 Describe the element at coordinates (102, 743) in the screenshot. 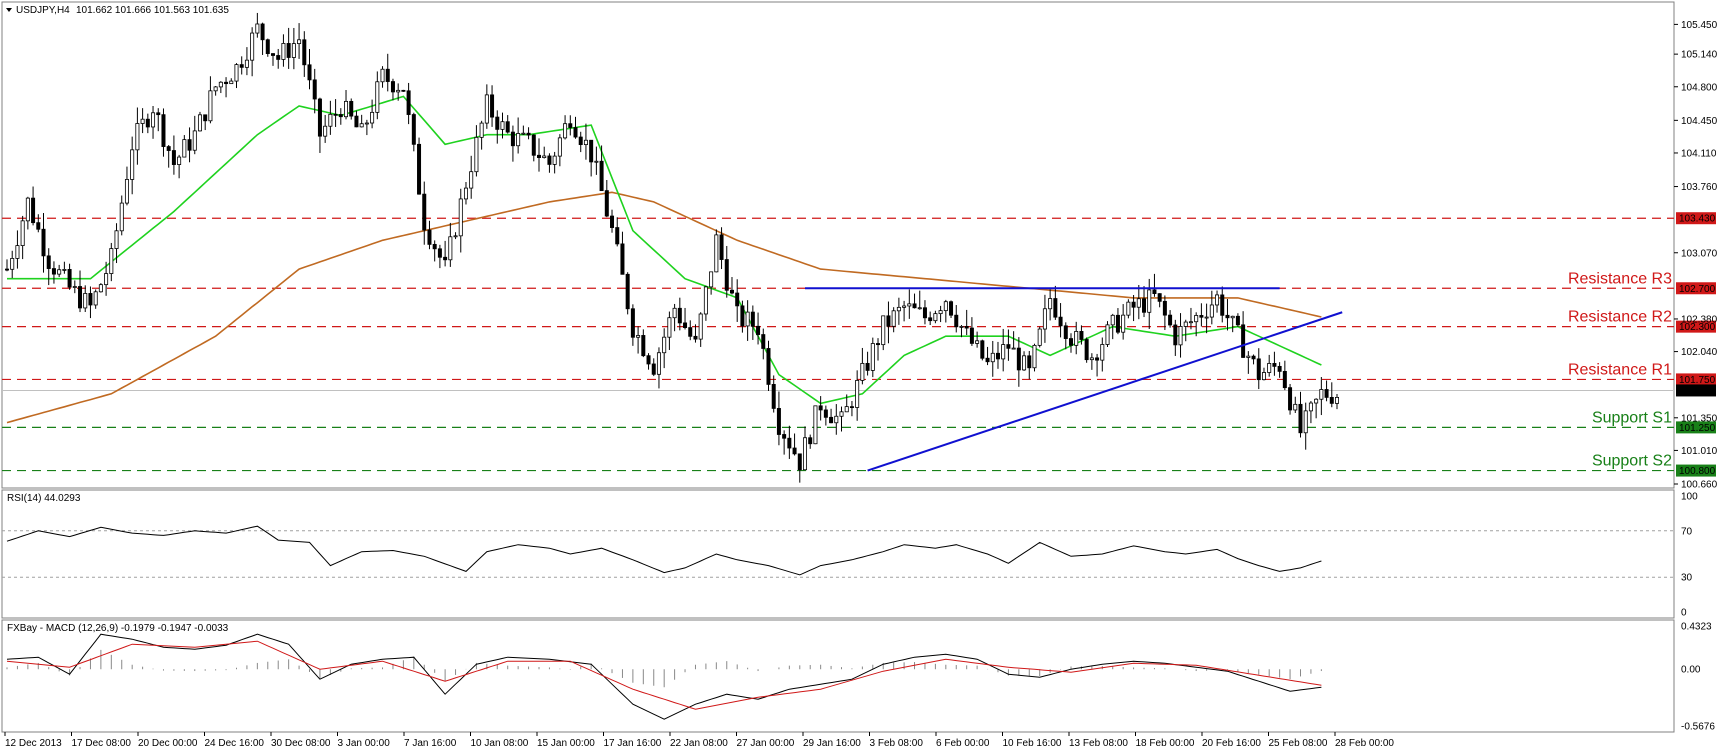

I see `x-tick-label: 17 Dec 08:00` at that location.